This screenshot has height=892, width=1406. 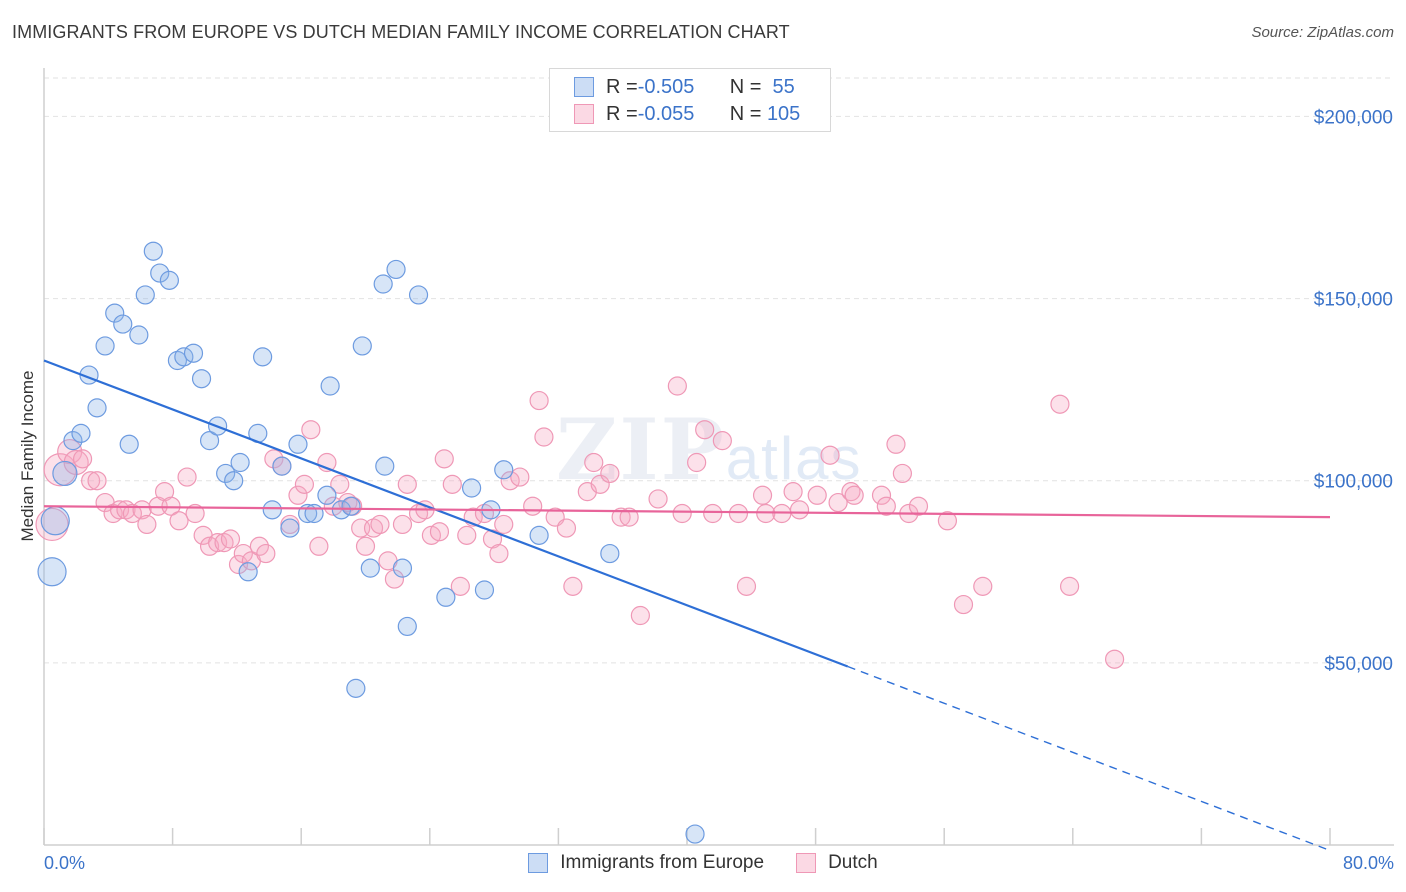 I want to click on legend-n-value: 105, so click(x=783, y=113).